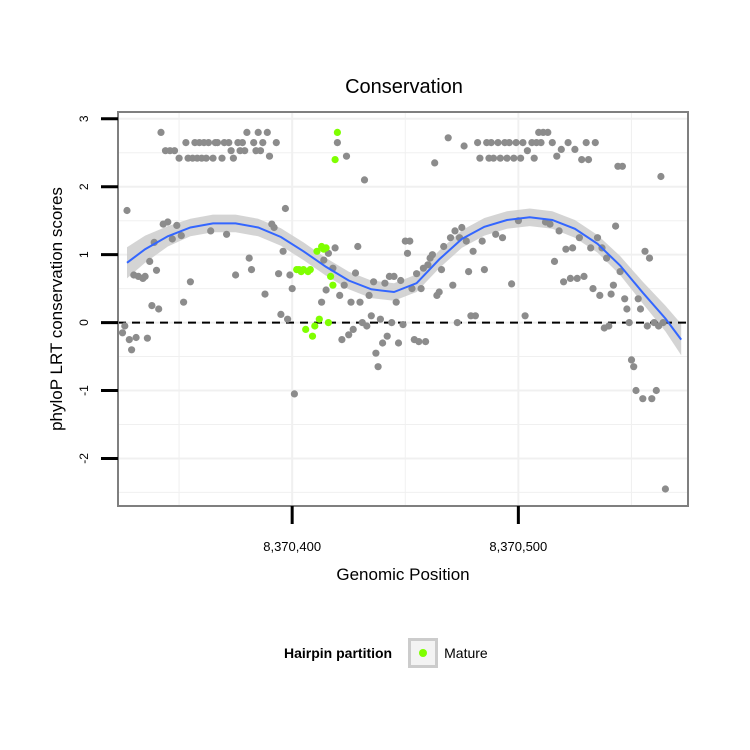 Image resolution: width=750 pixels, height=750 pixels. What do you see at coordinates (84, 390) in the screenshot?
I see `y-tick-label: -1` at bounding box center [84, 390].